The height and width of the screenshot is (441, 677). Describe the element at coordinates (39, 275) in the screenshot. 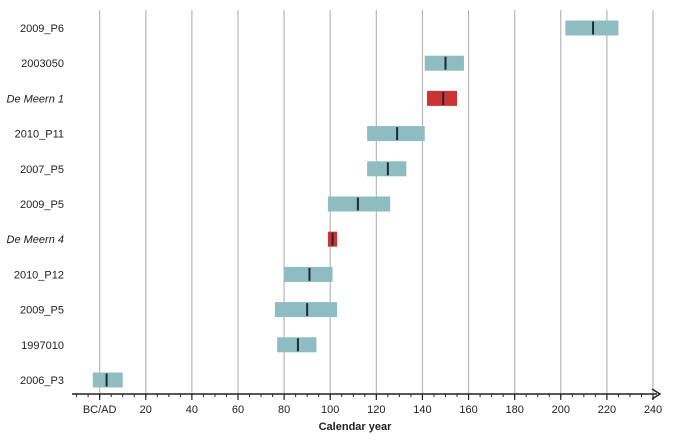

I see `category-label: 2010_P12` at that location.